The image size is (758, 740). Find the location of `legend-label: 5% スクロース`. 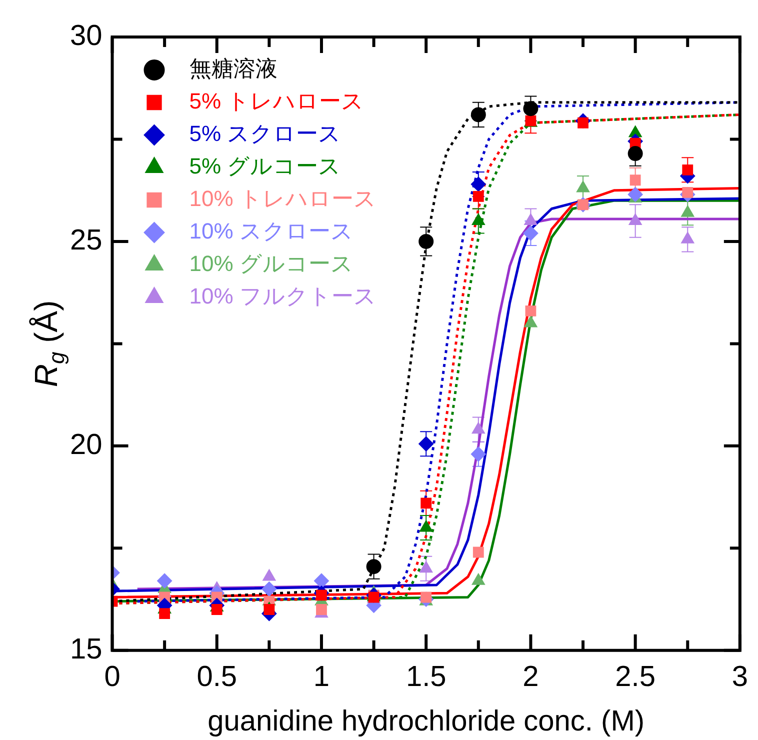

legend-label: 5% スクロース is located at coordinates (265, 133).